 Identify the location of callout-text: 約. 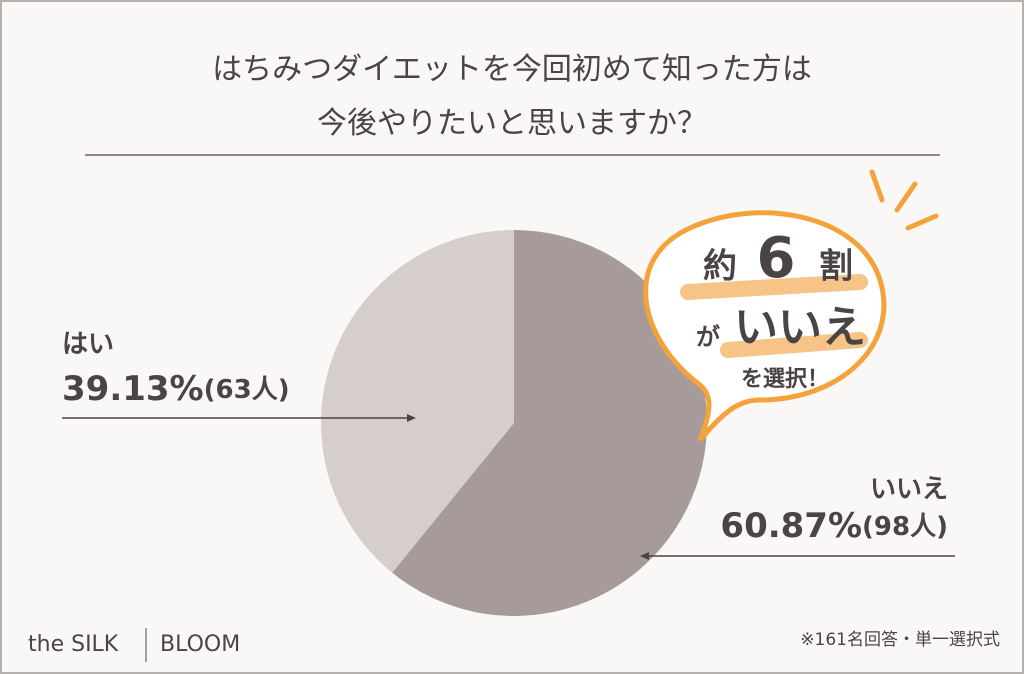
(720, 267).